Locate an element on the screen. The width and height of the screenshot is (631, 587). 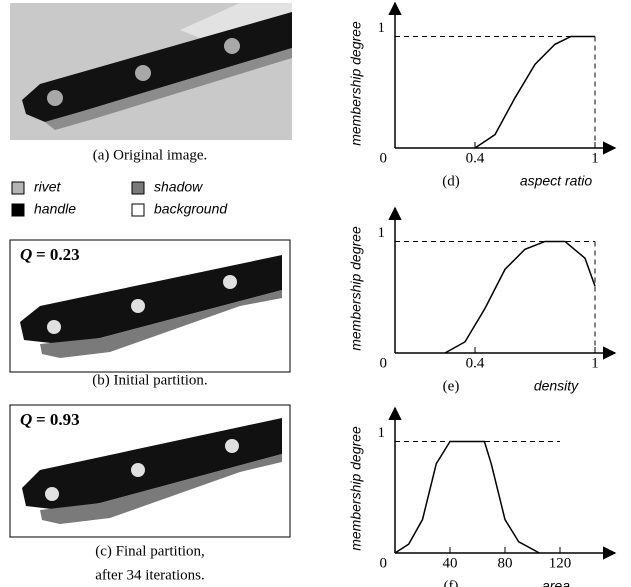
caption: after 34 iterations. is located at coordinates (150, 575).